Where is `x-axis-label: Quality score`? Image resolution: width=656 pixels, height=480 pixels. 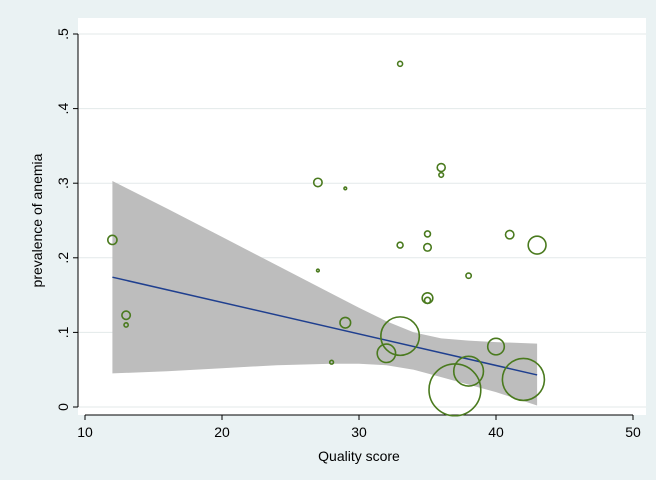
x-axis-label: Quality score is located at coordinates (359, 456).